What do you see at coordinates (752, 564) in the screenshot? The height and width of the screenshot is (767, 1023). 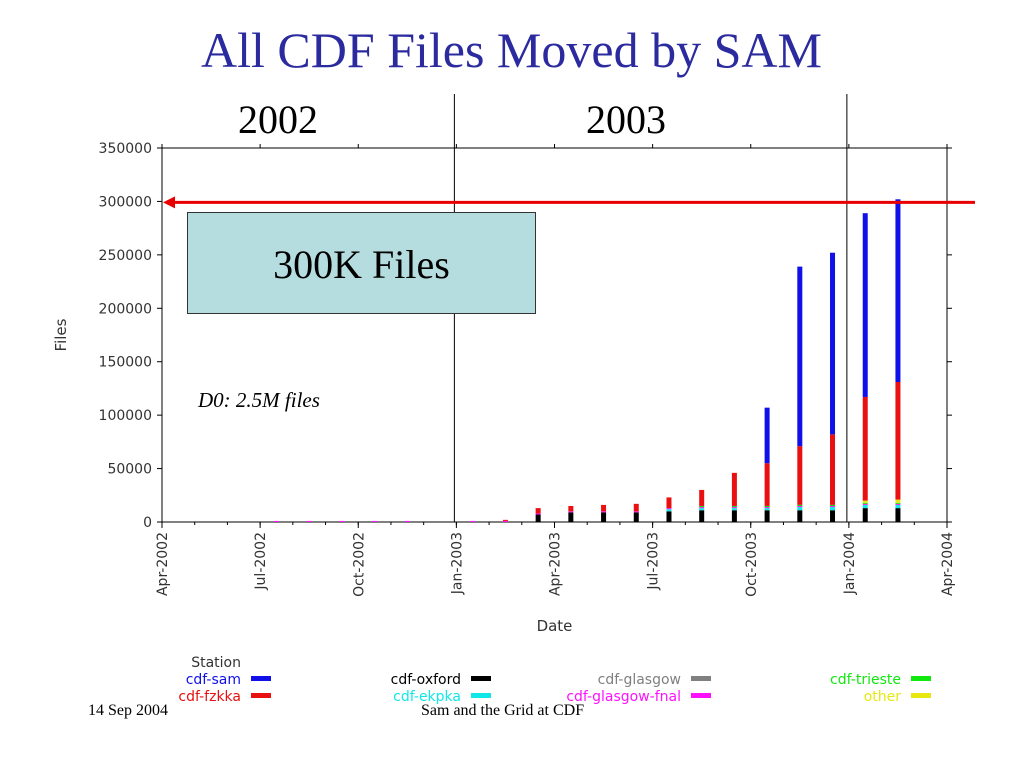 I see `x-tick-label: Oct-2003` at bounding box center [752, 564].